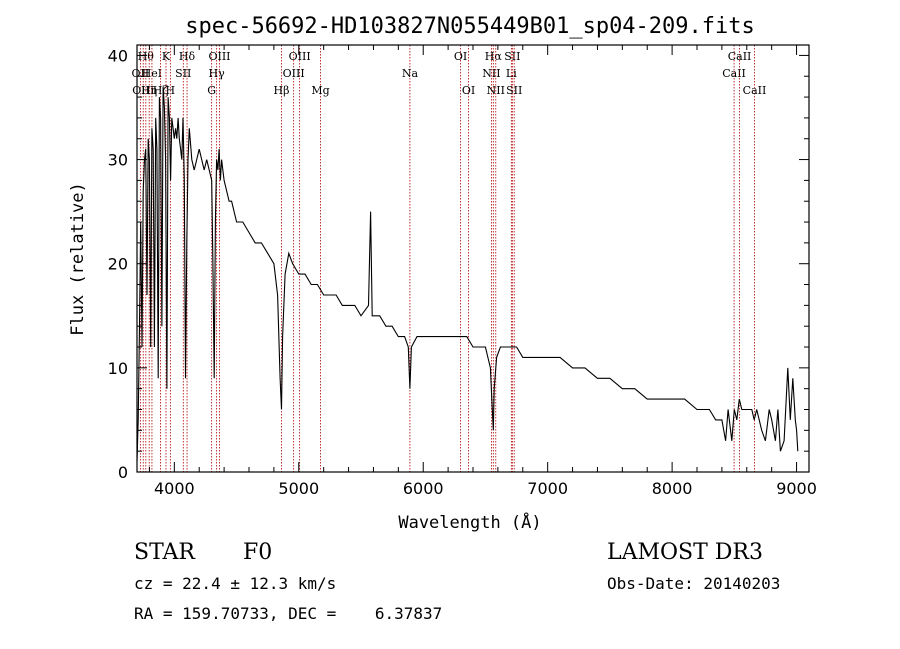 This screenshot has height=649, width=900. I want to click on x-tick-label-1: 5000, so click(298, 488).